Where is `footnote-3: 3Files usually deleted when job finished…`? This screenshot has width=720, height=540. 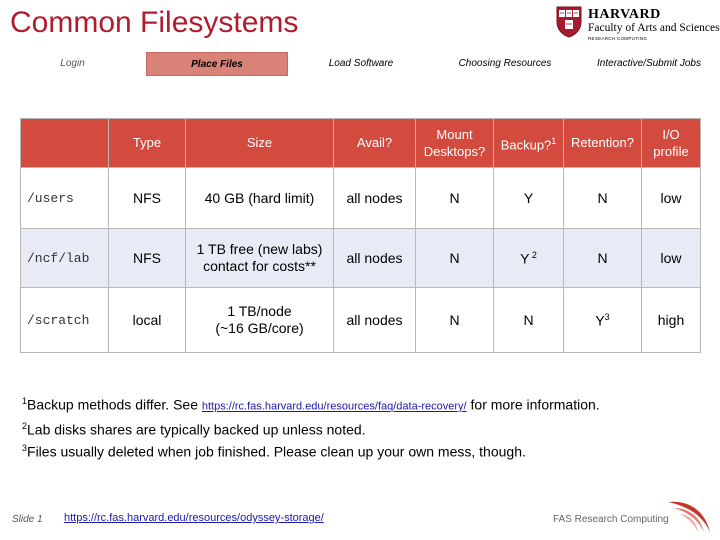 footnote-3: 3Files usually deleted when job finished… is located at coordinates (311, 450).